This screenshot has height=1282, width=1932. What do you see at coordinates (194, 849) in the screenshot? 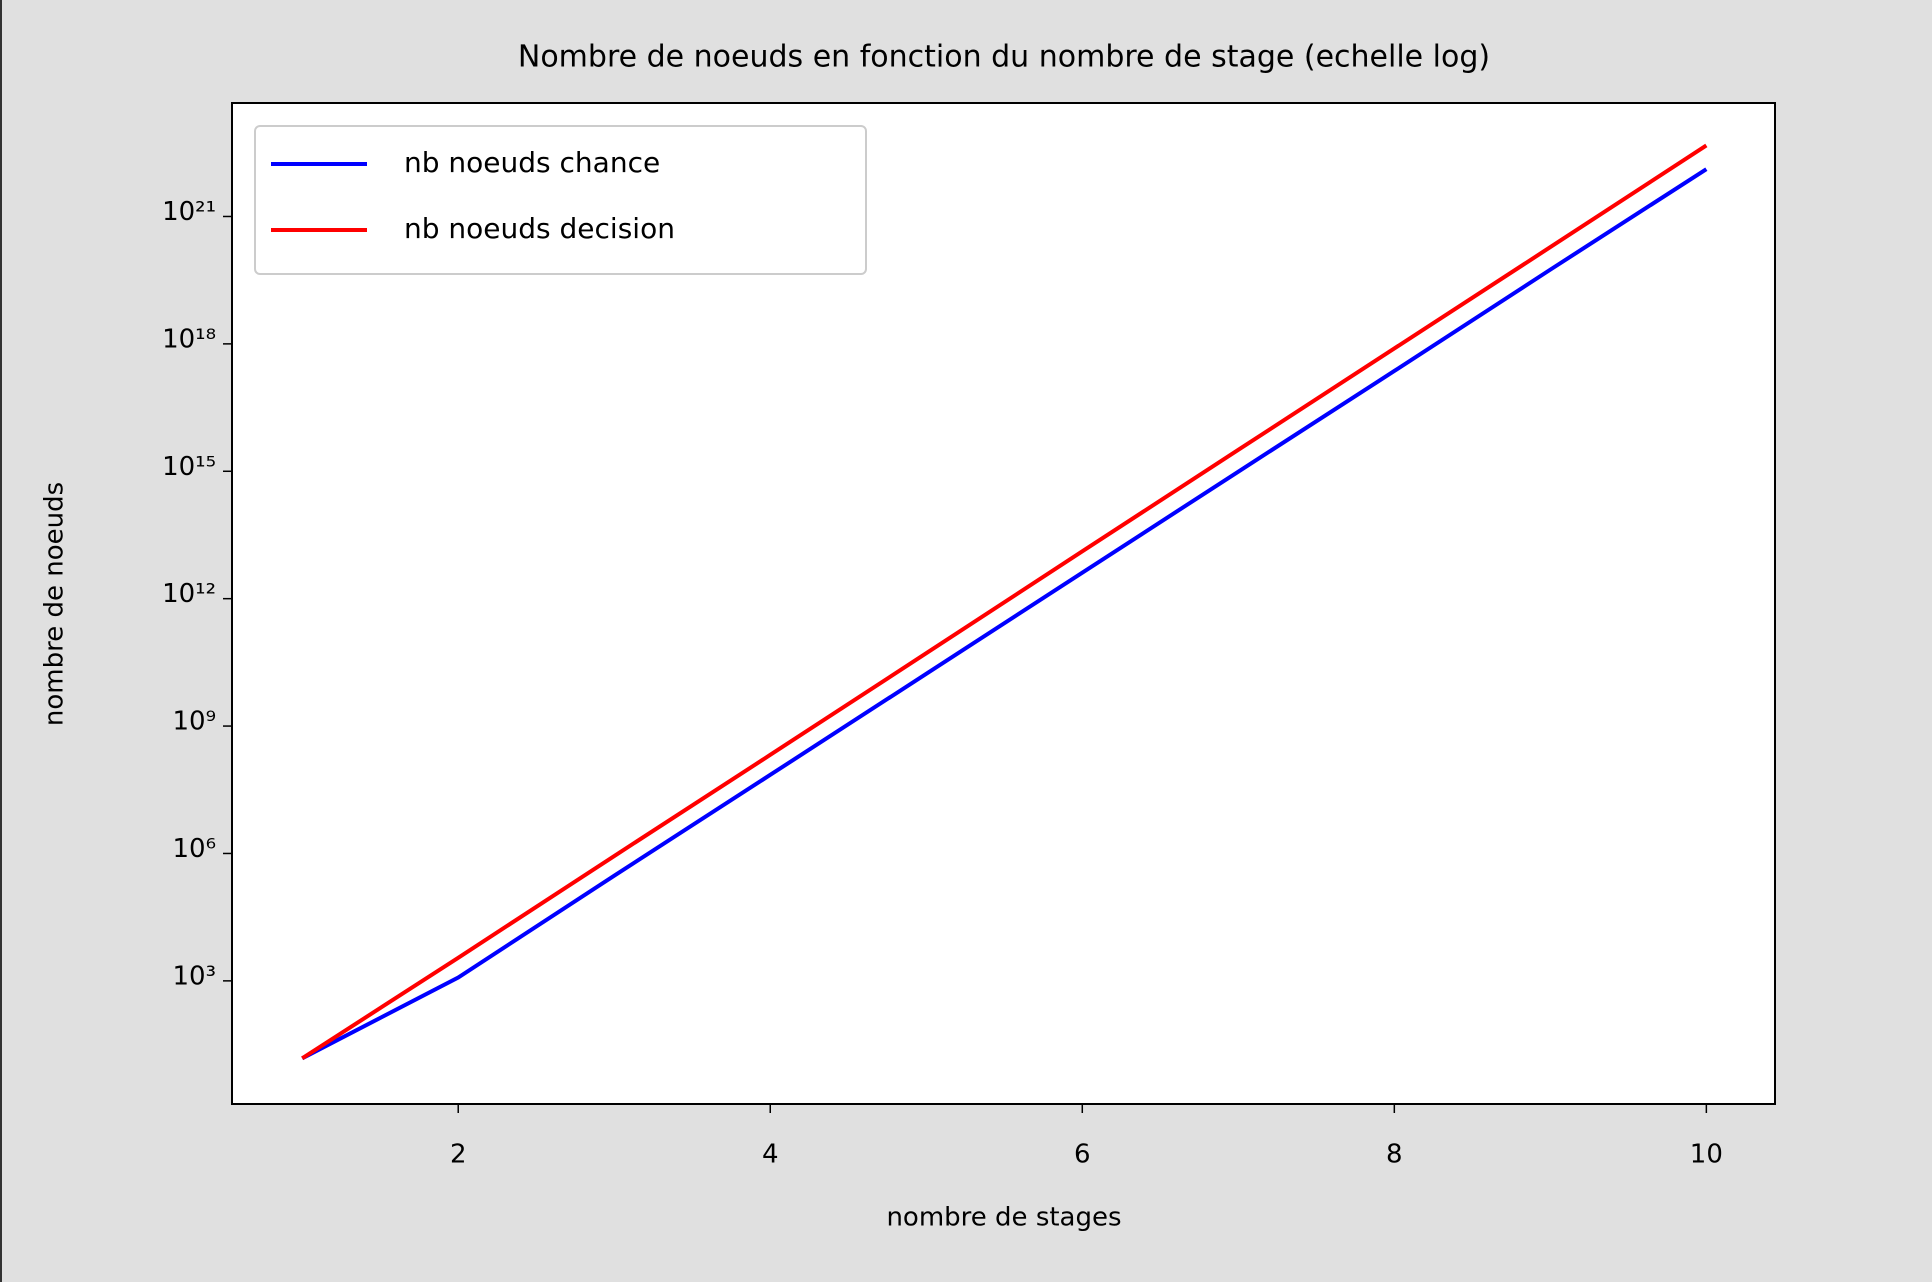
I see `y-tick-label: 10⁶` at bounding box center [194, 849].